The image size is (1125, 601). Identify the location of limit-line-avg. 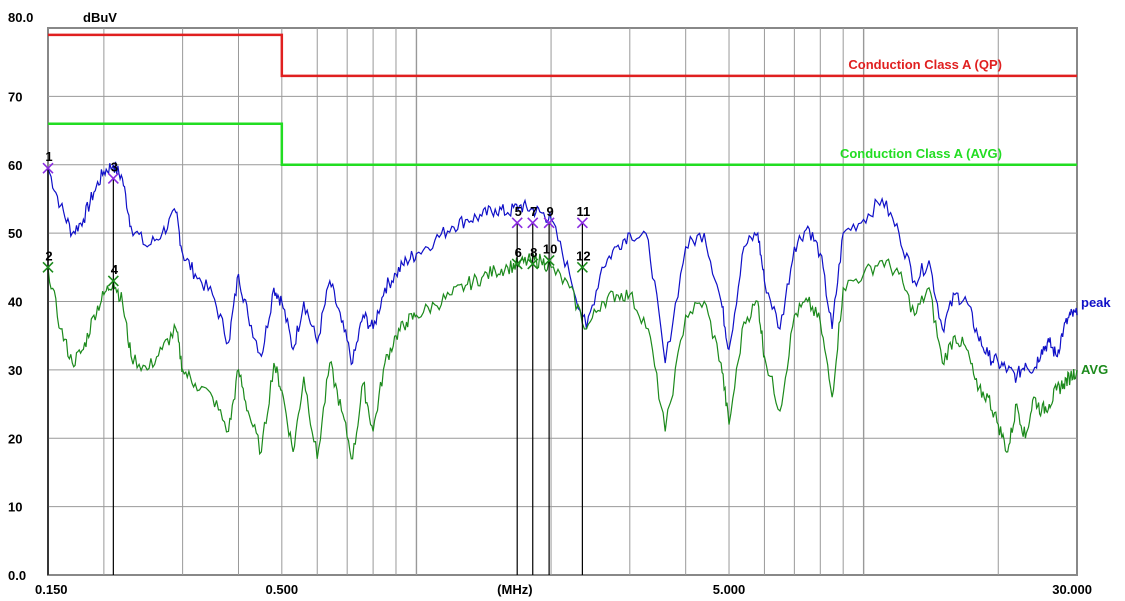
(562, 144).